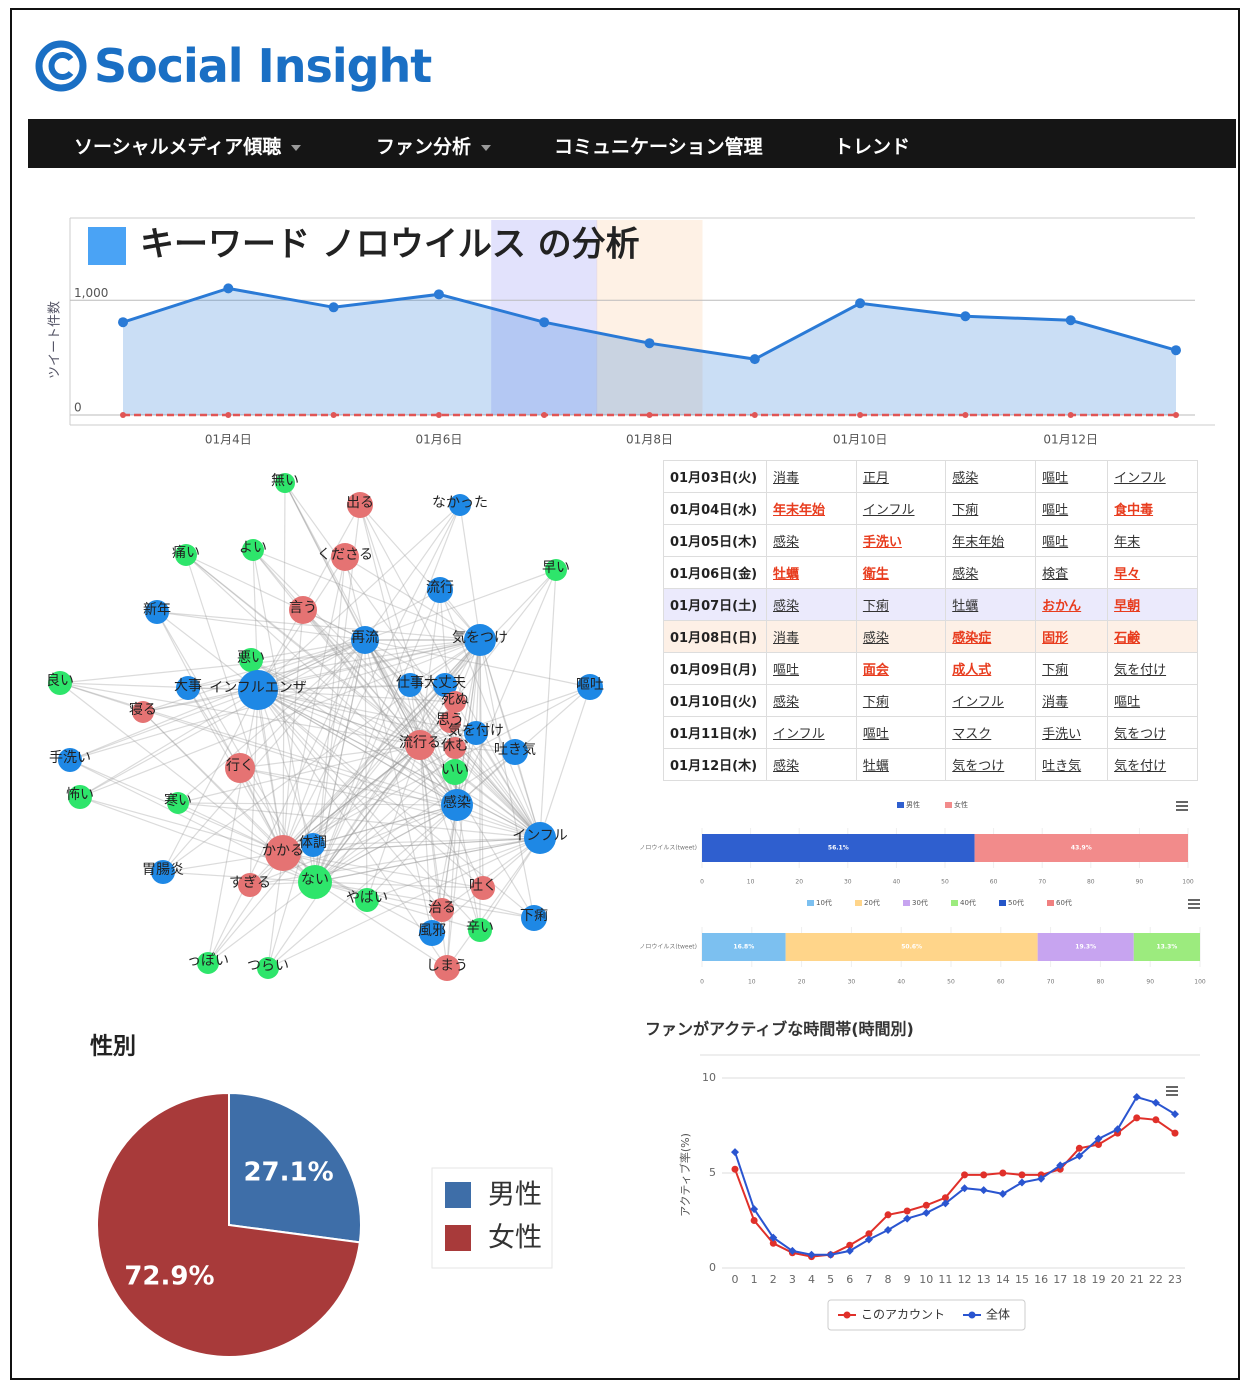 The width and height of the screenshot is (1244, 1384). What do you see at coordinates (792, 1279) in the screenshot?
I see `x-tick-label: 3` at bounding box center [792, 1279].